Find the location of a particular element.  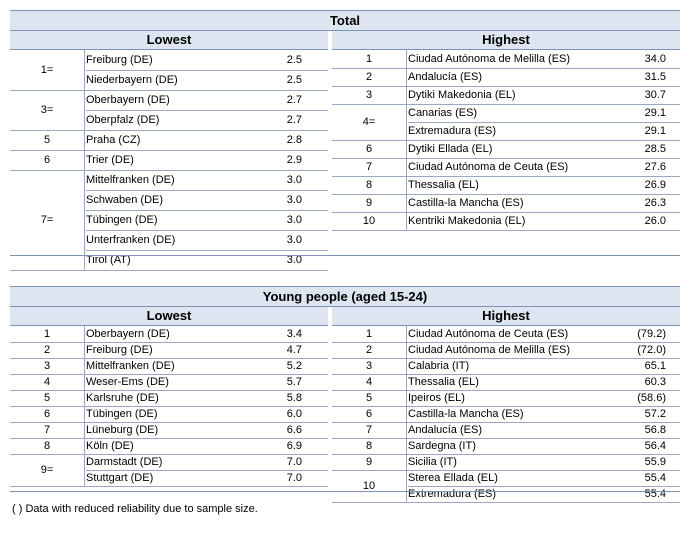

region-name: Oberpfalz (DE) is located at coordinates (123, 120).